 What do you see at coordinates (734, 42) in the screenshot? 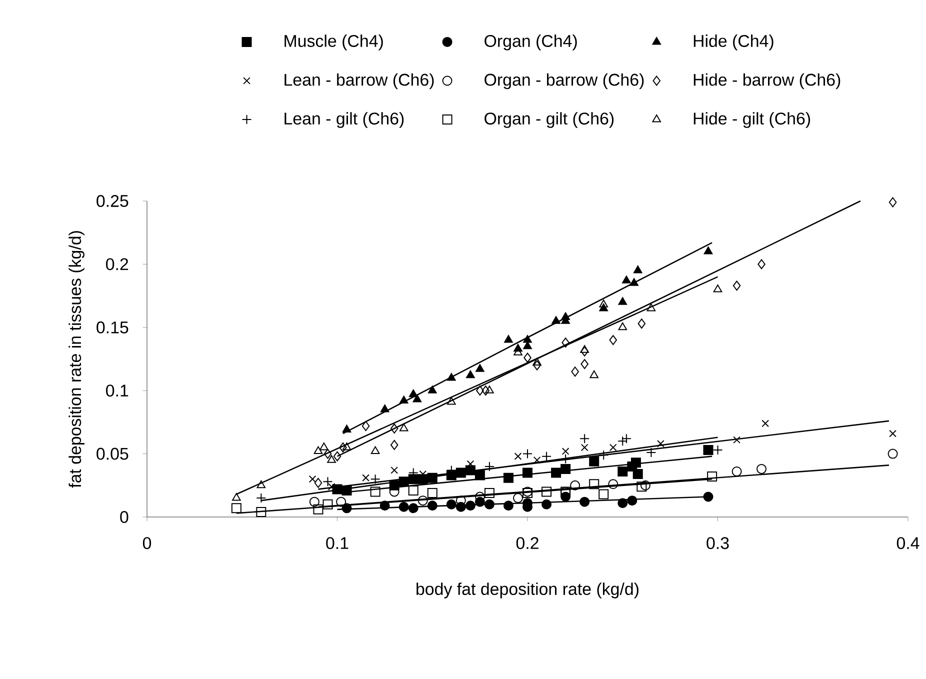
I see `legend-label: Hide (Ch4)` at bounding box center [734, 42].